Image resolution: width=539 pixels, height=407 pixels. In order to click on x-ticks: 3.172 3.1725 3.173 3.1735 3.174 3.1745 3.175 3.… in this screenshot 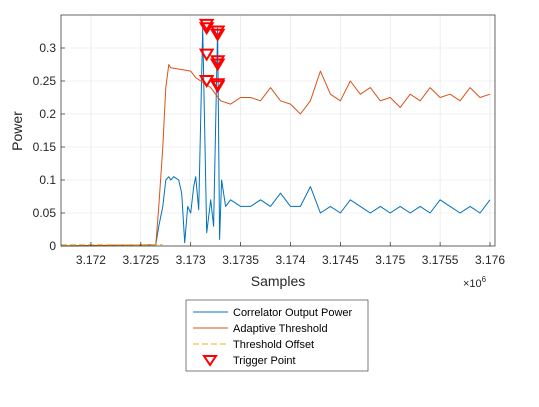, I will do `click(290, 254)`.